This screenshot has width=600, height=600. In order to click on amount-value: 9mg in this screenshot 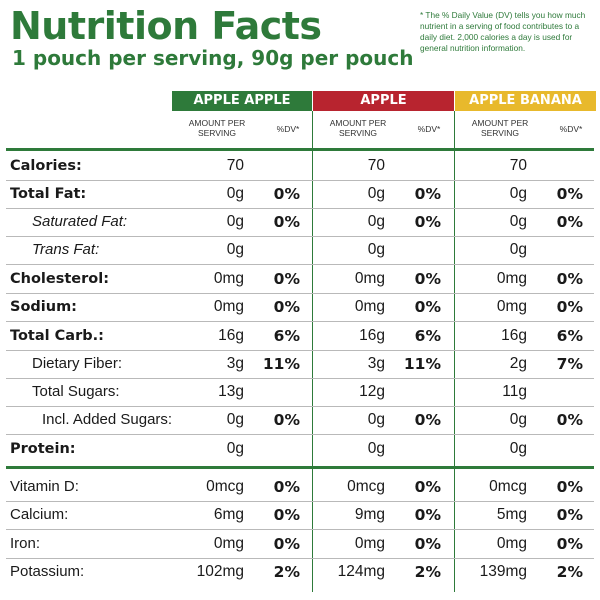, I will do `click(369, 514)`.